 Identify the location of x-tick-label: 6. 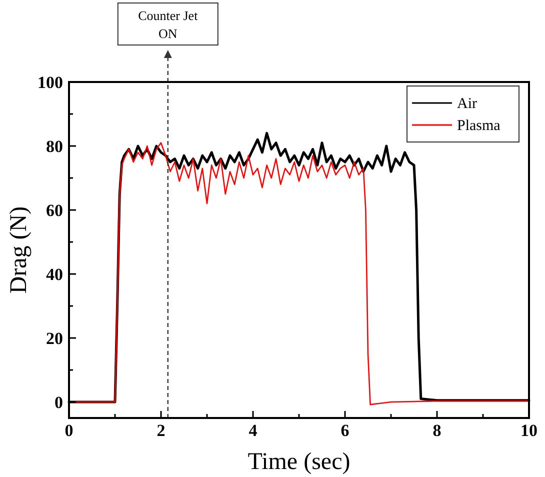
(345, 430).